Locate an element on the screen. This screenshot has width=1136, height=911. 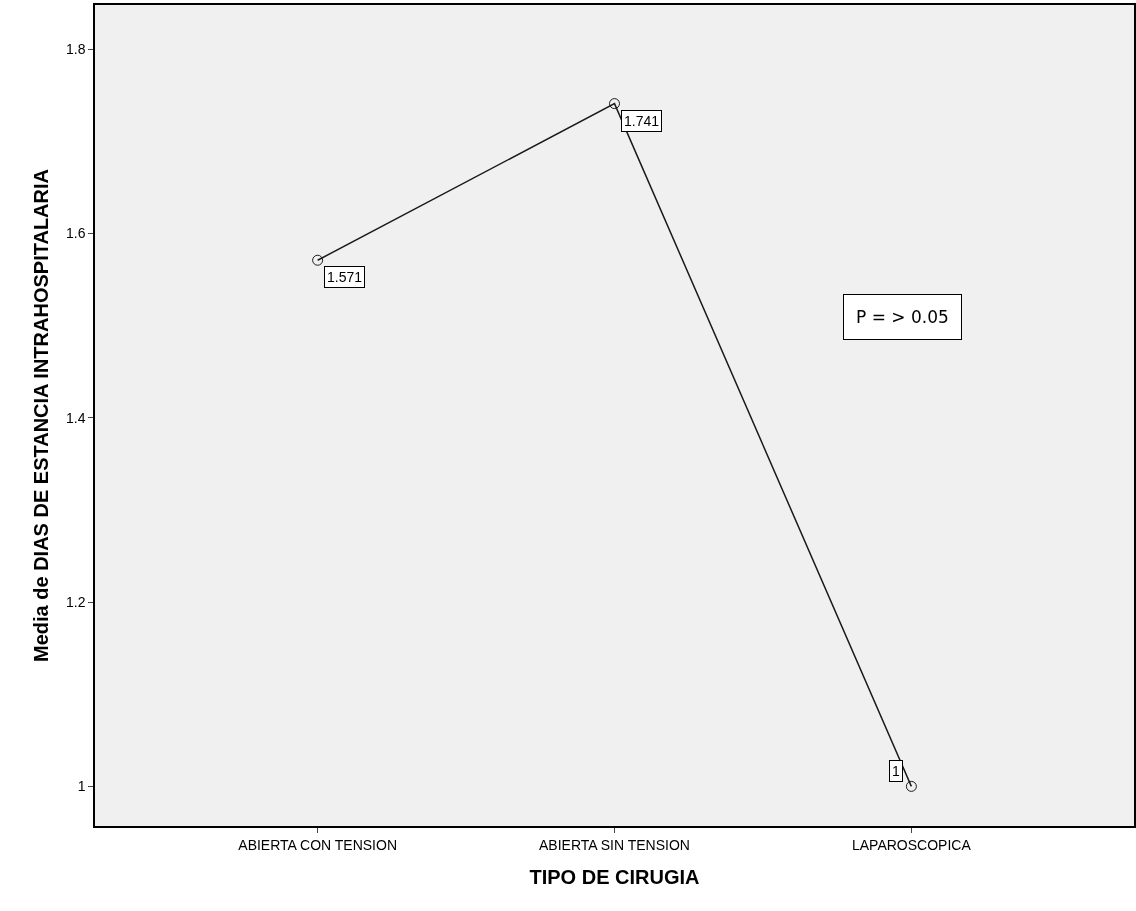
annotation: P = > 0.05 is located at coordinates (902, 317).